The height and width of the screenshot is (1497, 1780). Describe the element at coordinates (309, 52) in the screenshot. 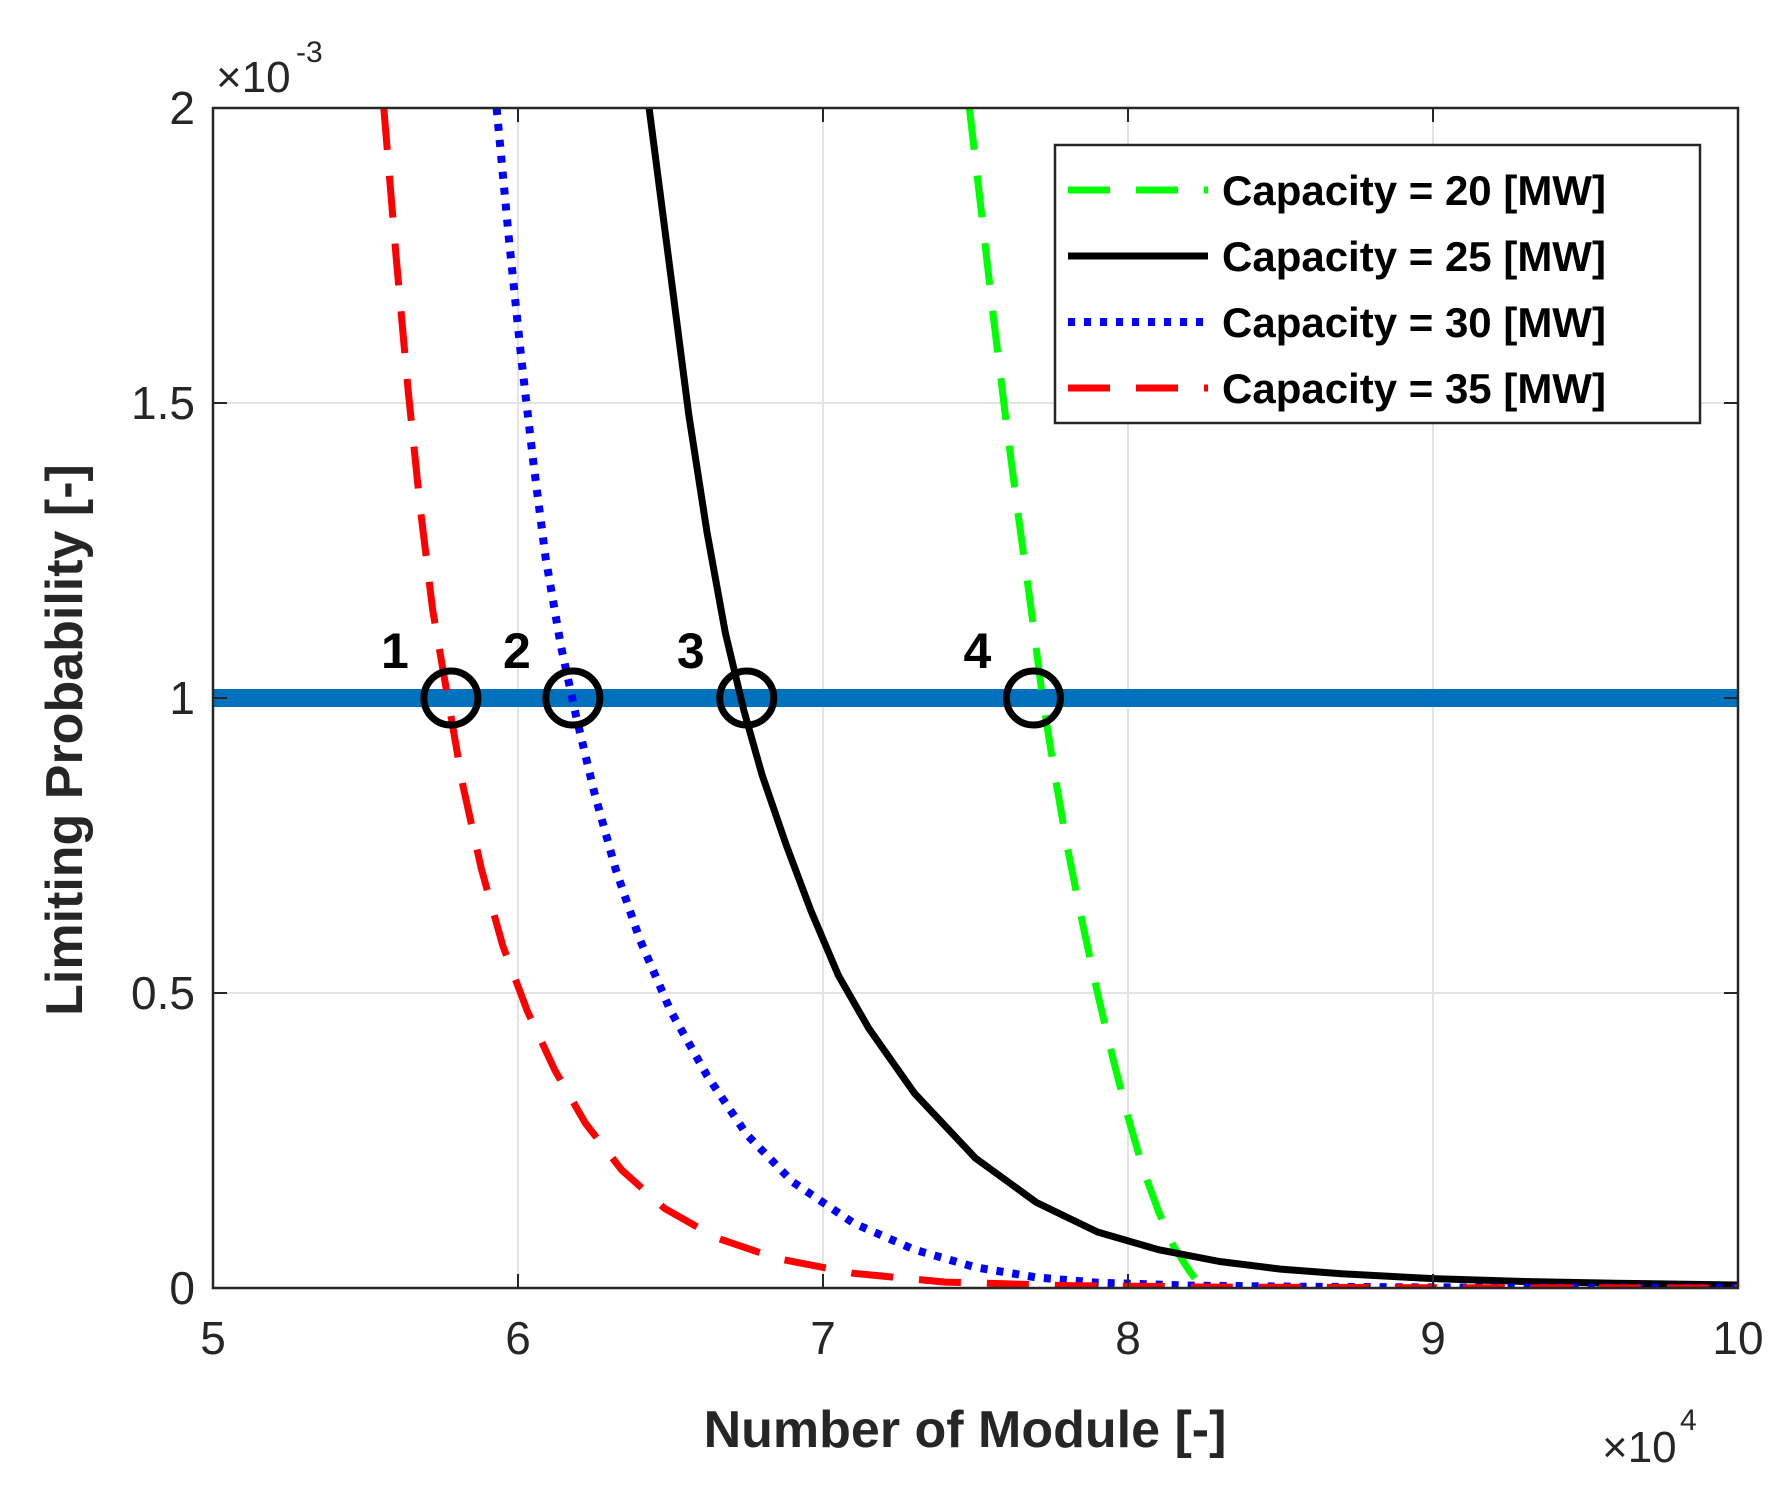

I see `y-multiplier-exponent: -3` at that location.